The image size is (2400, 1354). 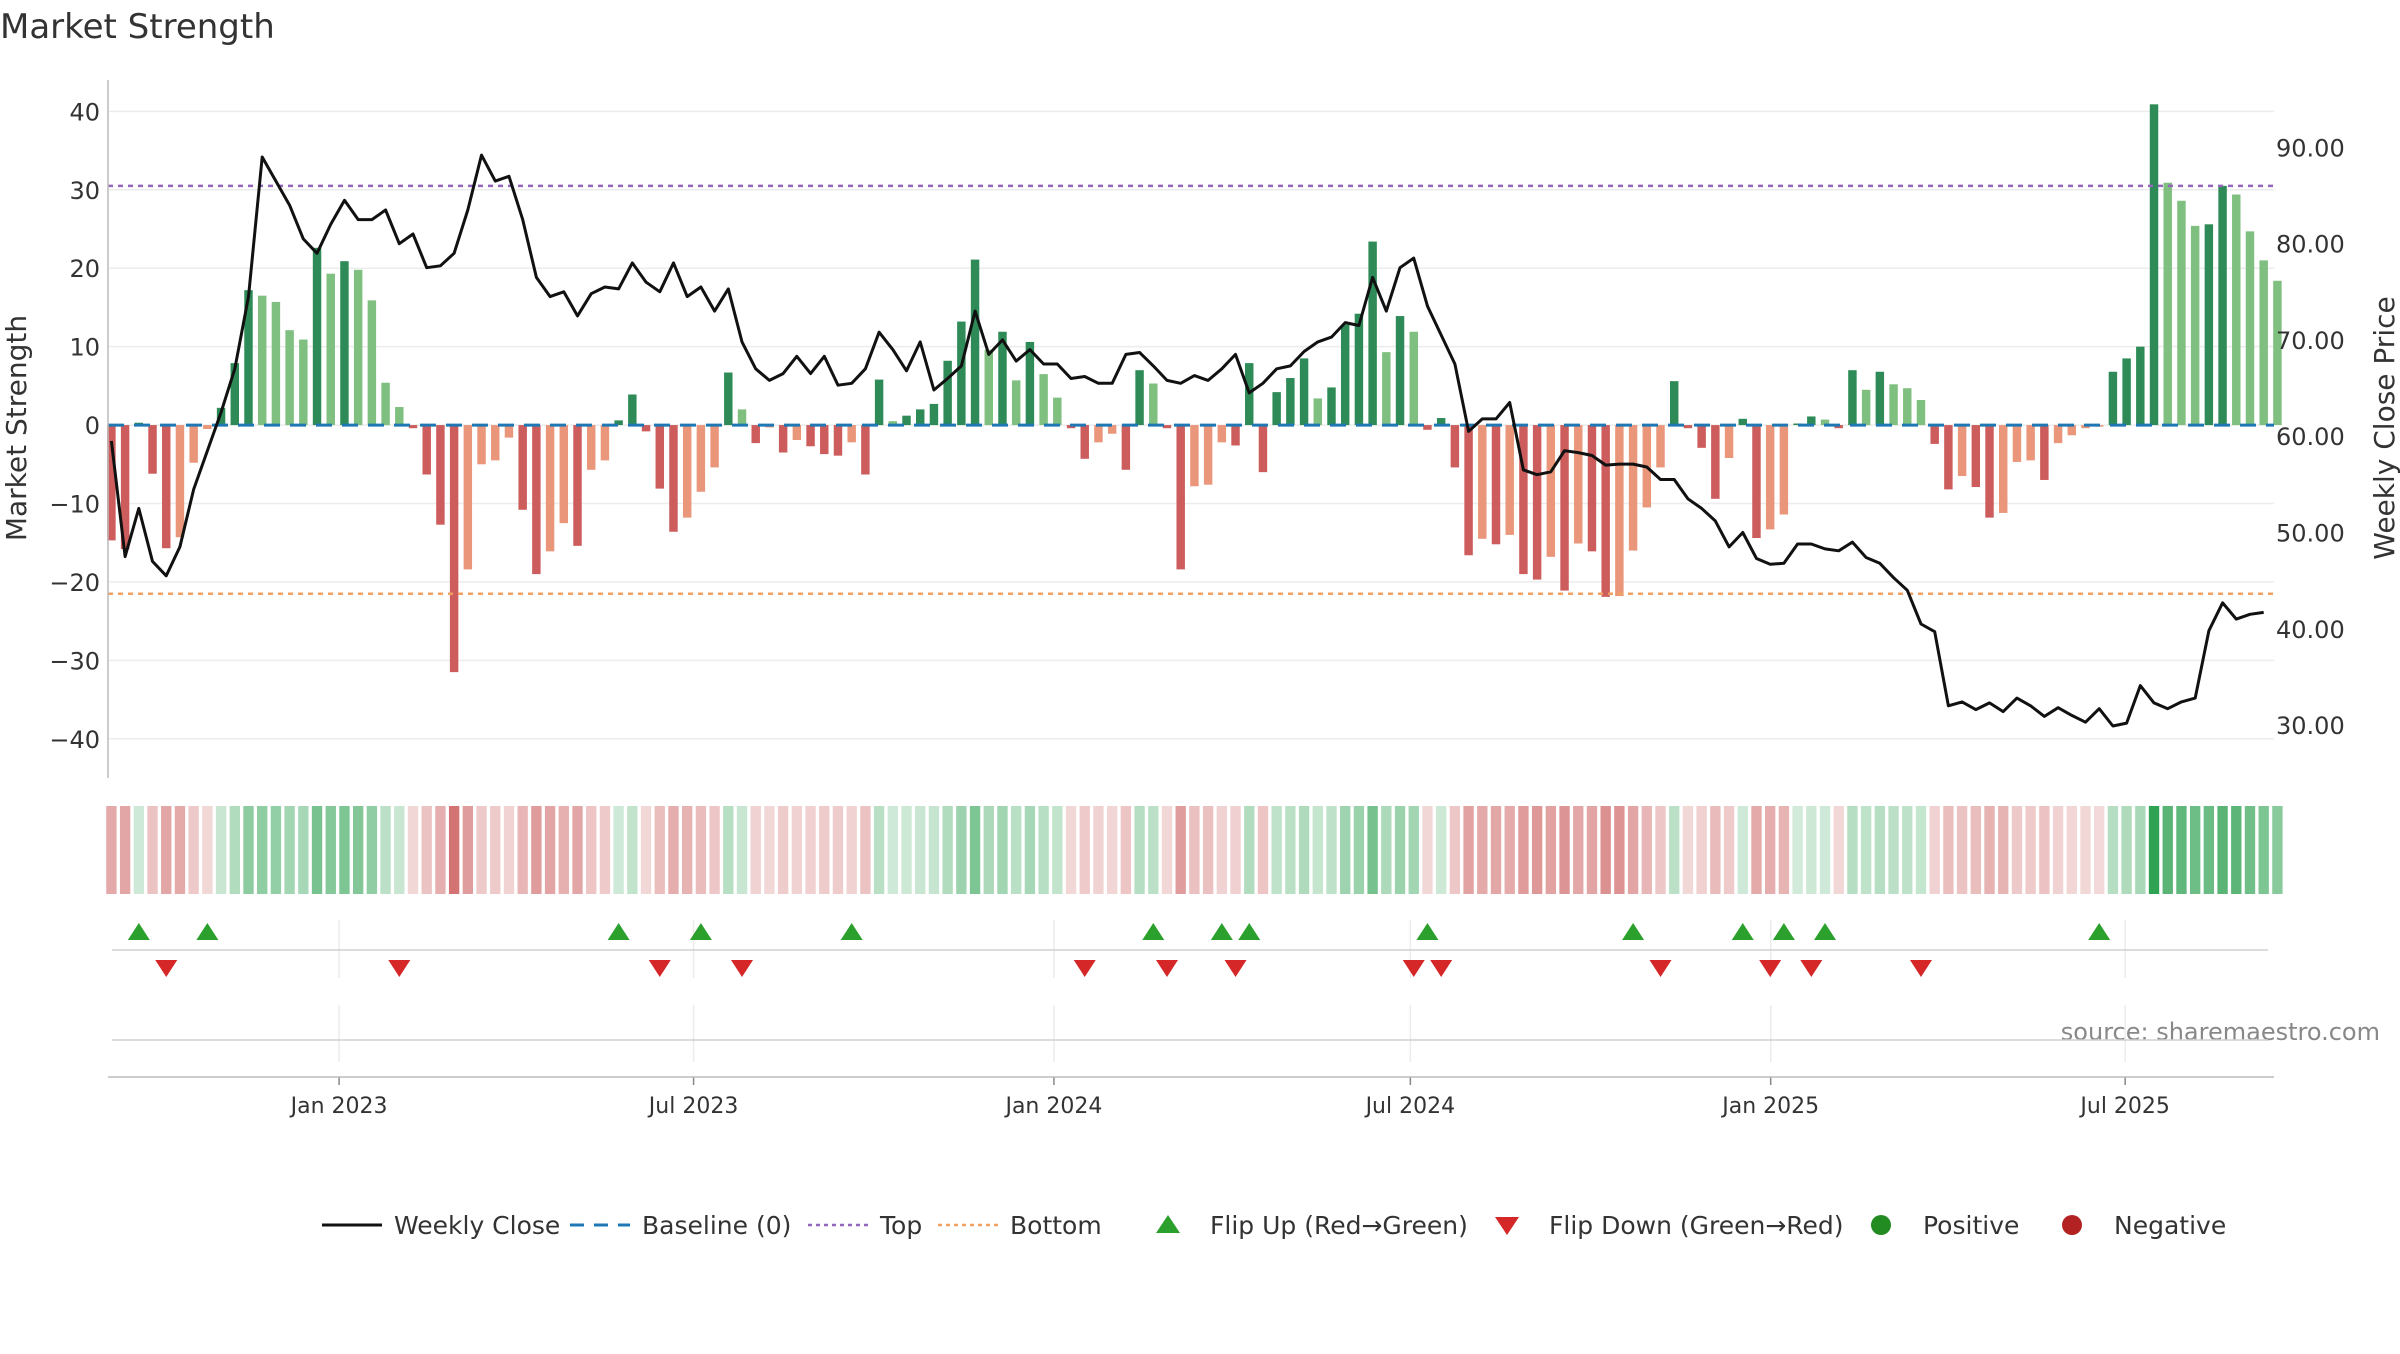 I want to click on legend-swatch-flip-down, so click(x=1507, y=1226).